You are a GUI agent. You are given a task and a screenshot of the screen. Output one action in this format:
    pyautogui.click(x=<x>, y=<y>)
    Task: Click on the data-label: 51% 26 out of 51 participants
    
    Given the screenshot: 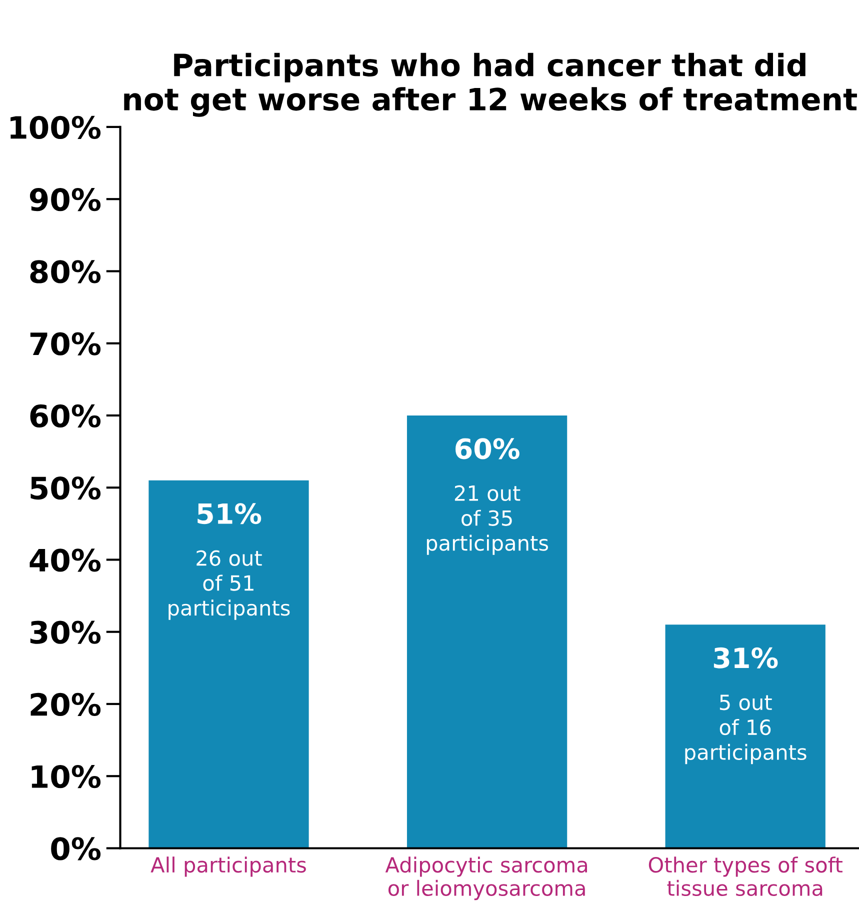 What is the action you would take?
    pyautogui.click(x=229, y=561)
    